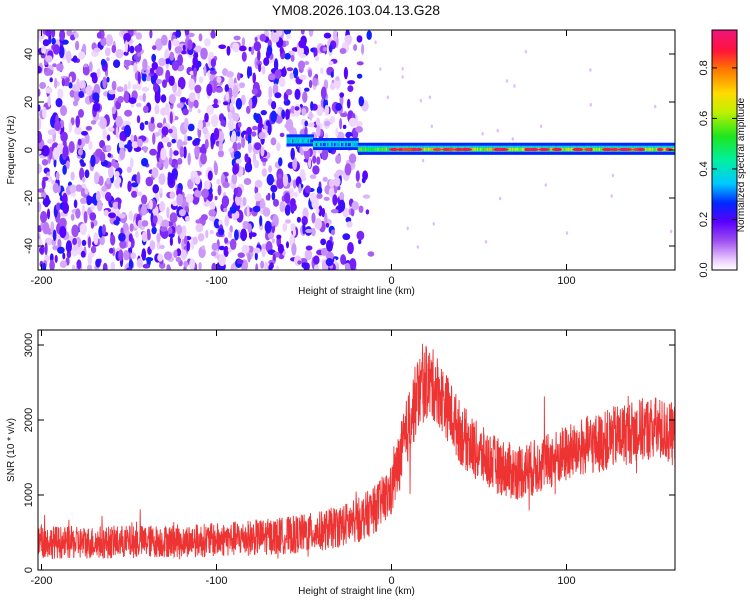  I want to click on spectrogram-xtick-label: 100, so click(566, 281).